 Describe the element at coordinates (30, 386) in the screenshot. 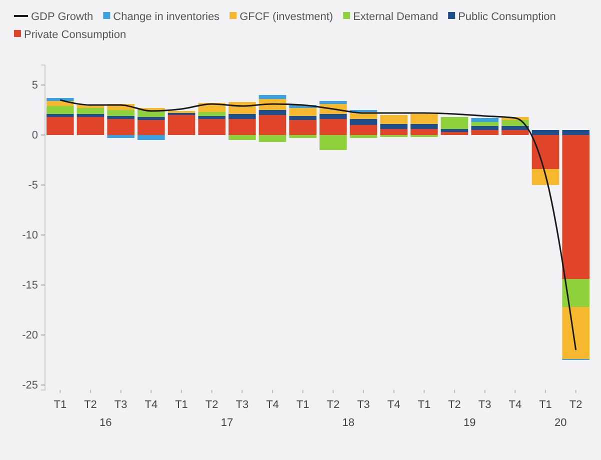

I see `y-tick-label: -25` at that location.